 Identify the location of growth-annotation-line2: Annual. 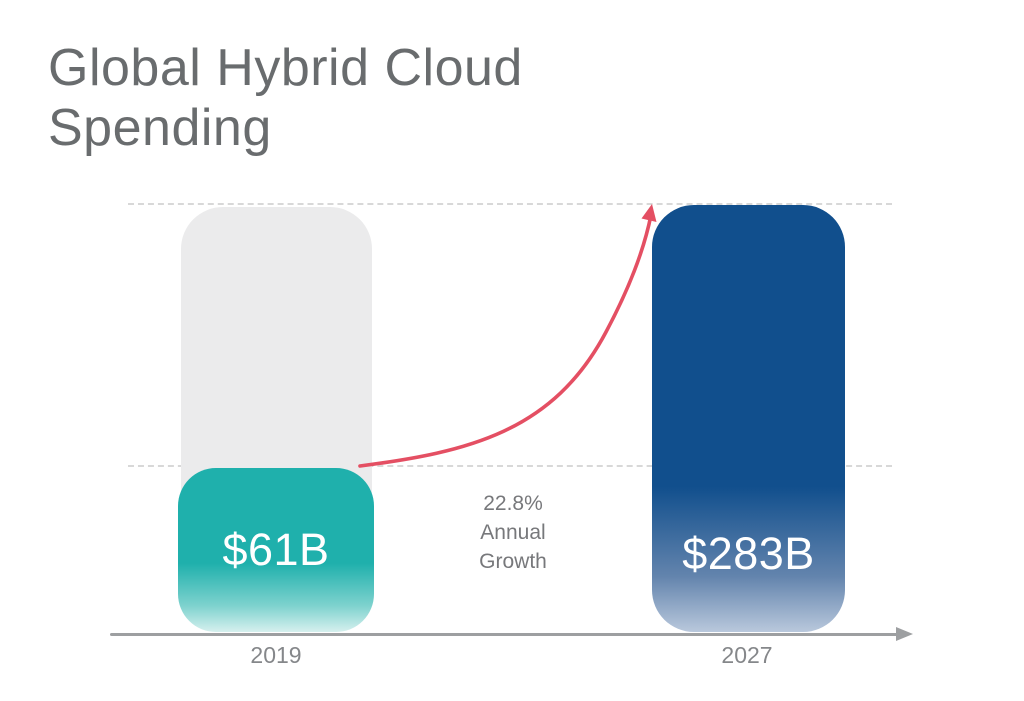
(513, 532).